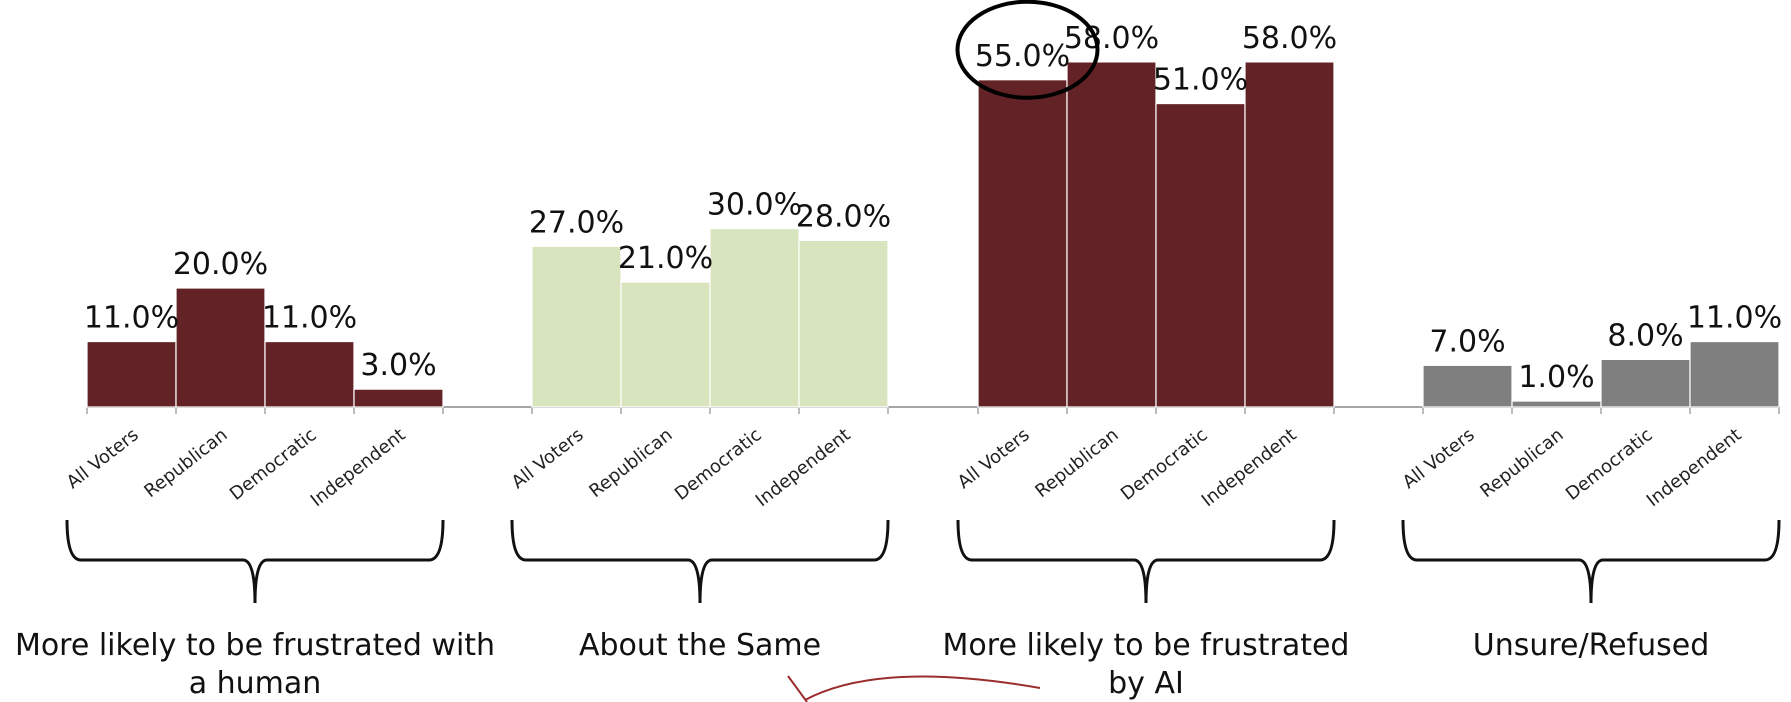 Image resolution: width=1791 pixels, height=702 pixels. Describe the element at coordinates (255, 645) in the screenshot. I see `group-label: More likely to be frustrated with` at that location.